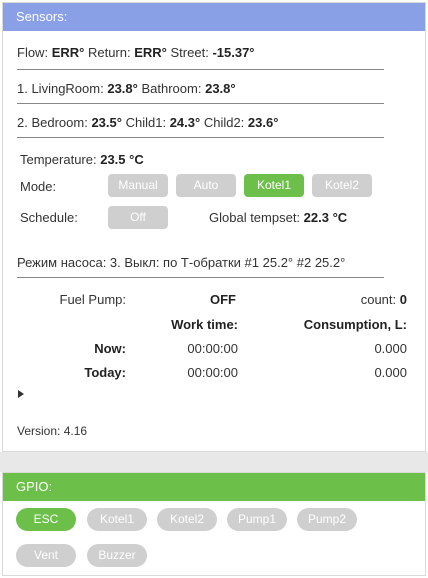 The width and height of the screenshot is (428, 578). Describe the element at coordinates (214, 17) in the screenshot. I see `sensors-header: Sensors:` at that location.